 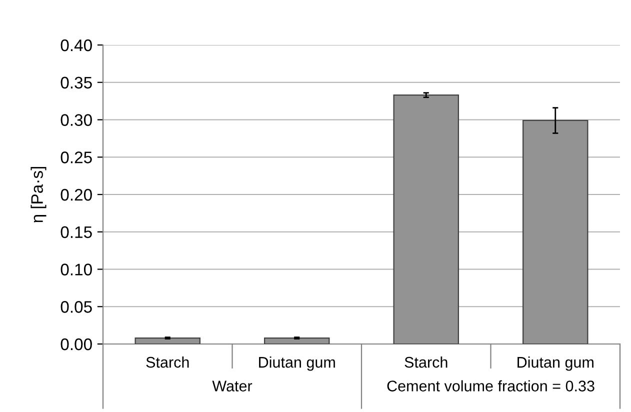 I want to click on y-tick-label: 0.30, so click(x=76, y=120).